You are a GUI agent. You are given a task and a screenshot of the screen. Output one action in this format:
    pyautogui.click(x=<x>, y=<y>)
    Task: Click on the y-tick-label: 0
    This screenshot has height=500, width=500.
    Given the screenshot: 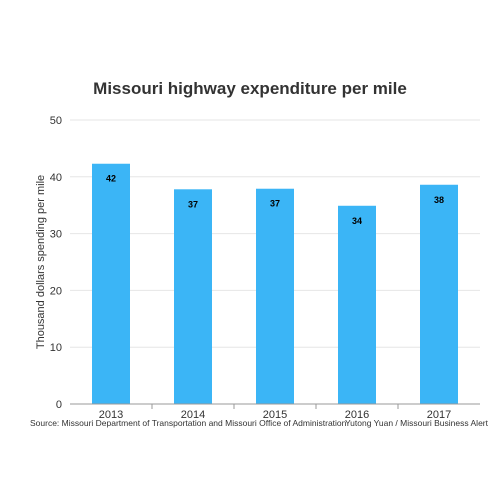 What is the action you would take?
    pyautogui.click(x=59, y=405)
    